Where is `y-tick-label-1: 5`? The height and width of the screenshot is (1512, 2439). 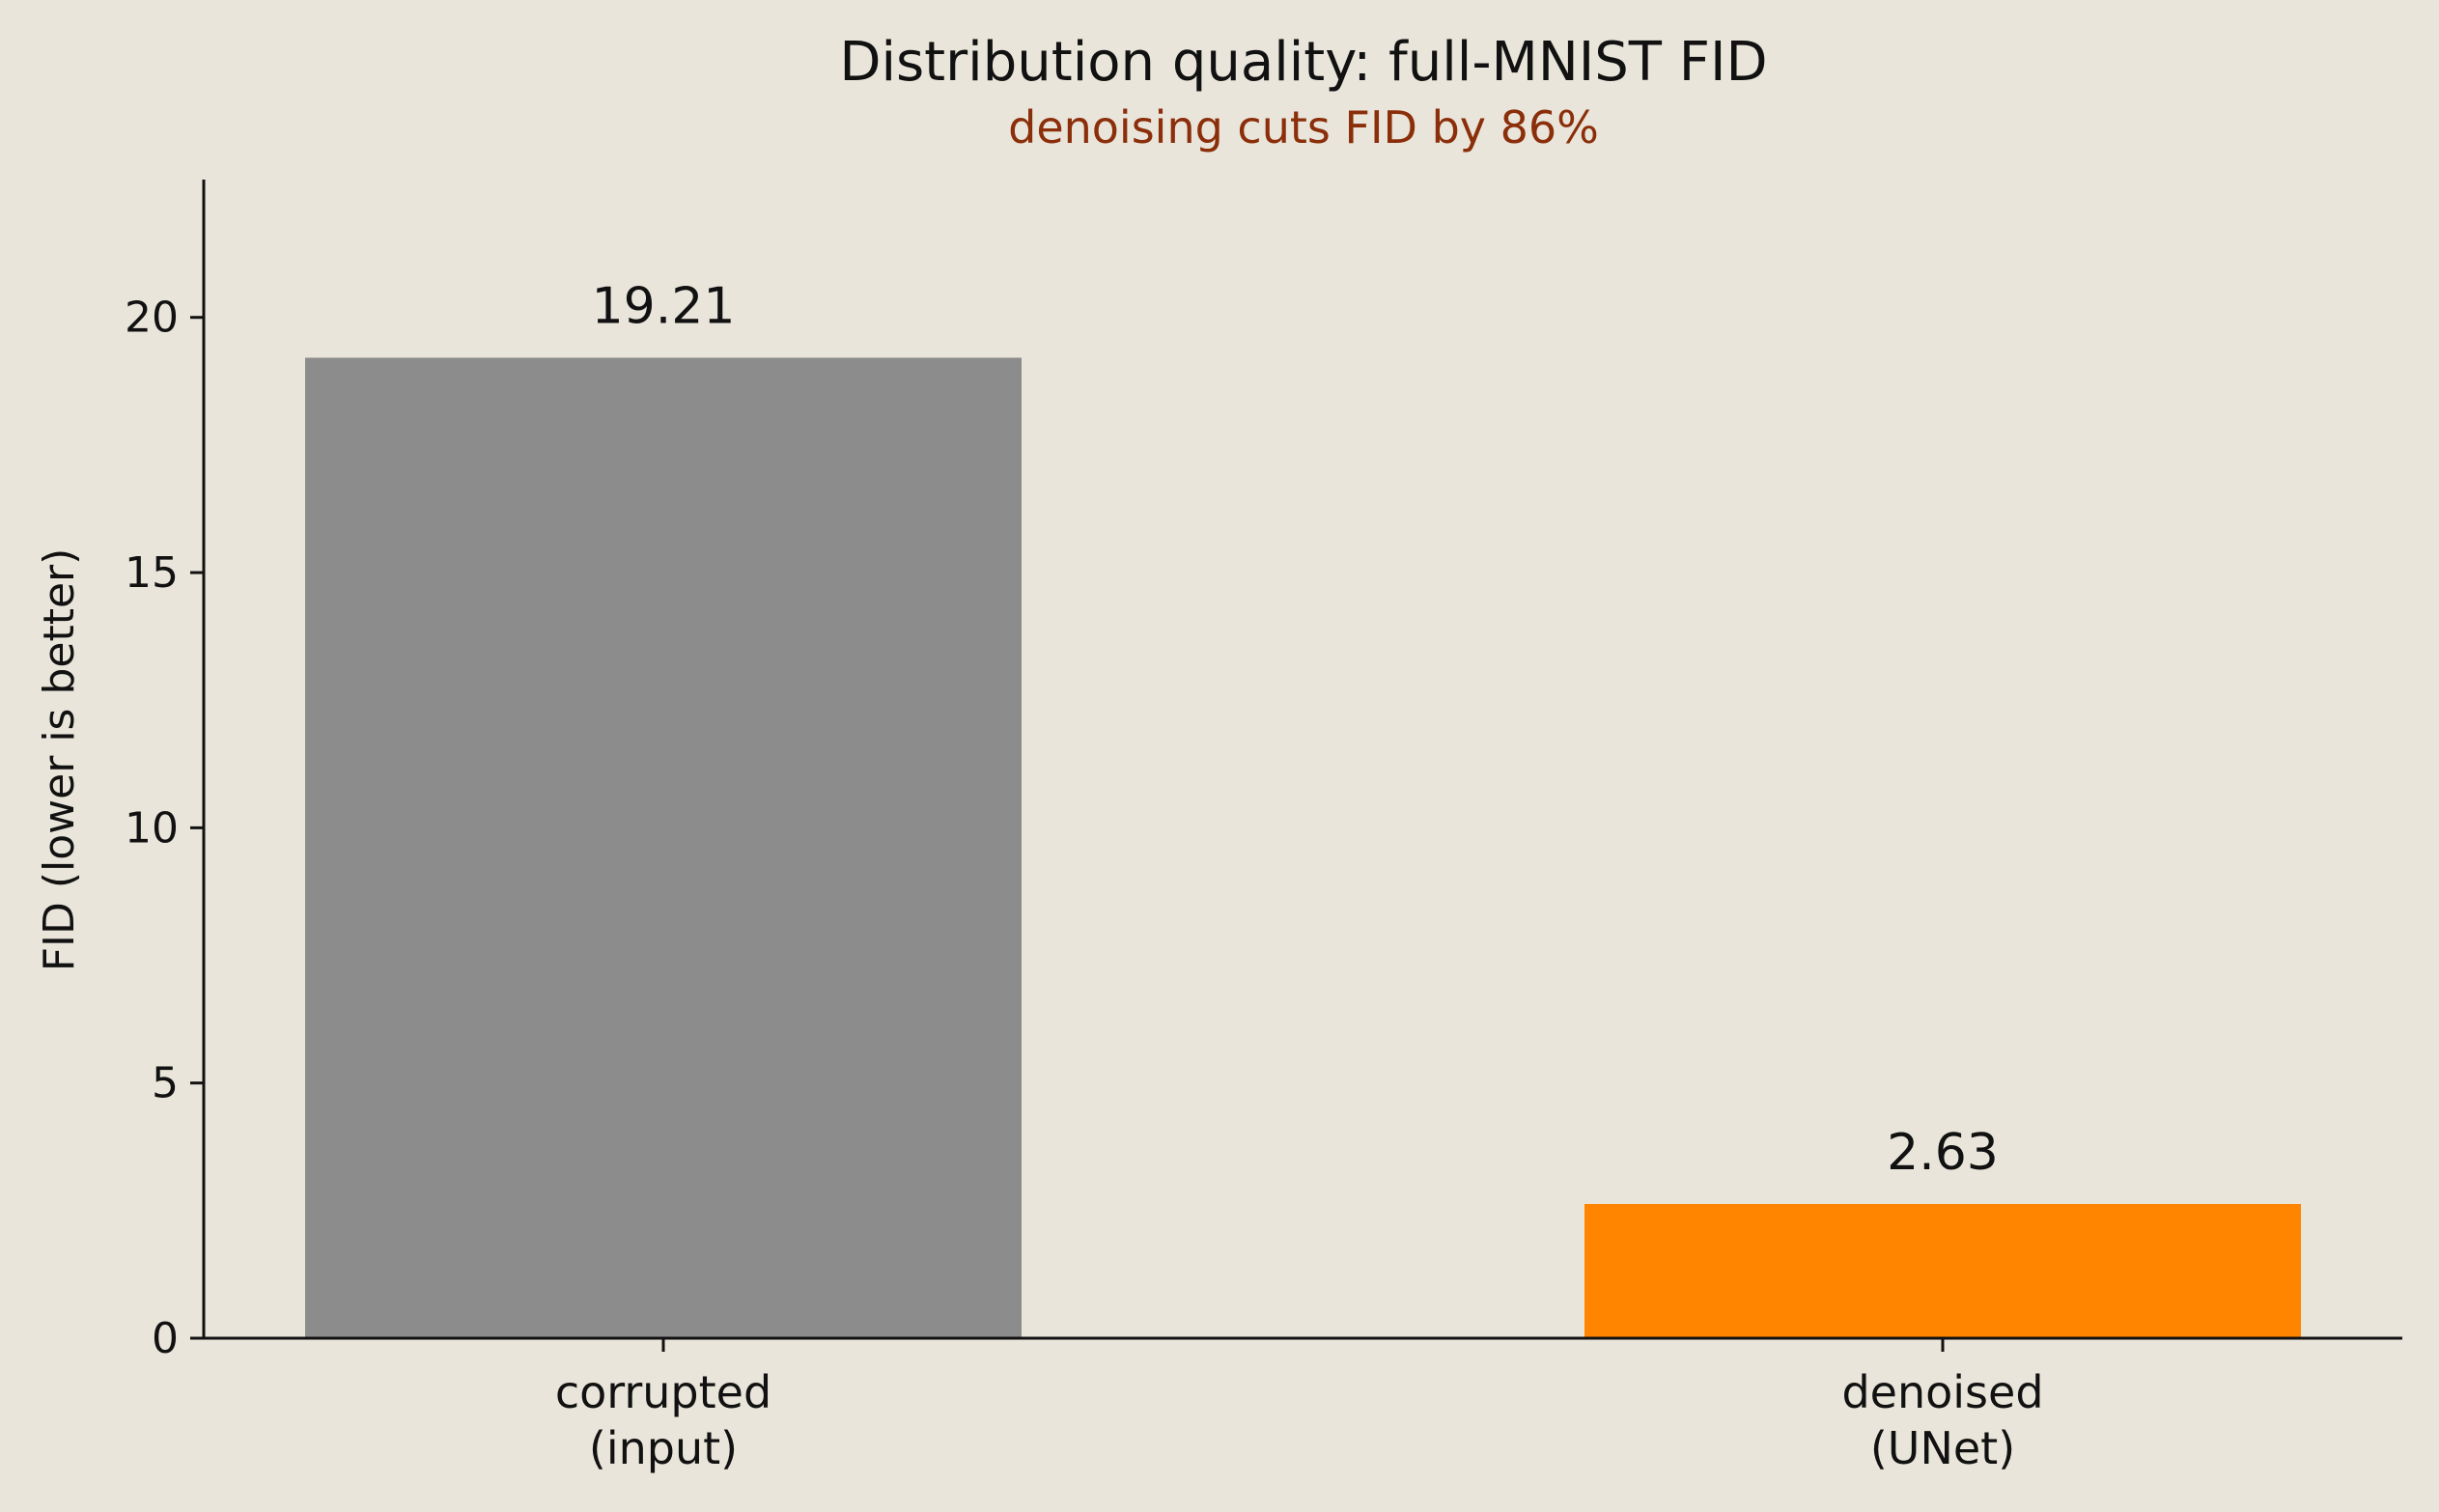 y-tick-label-1: 5 is located at coordinates (165, 1084).